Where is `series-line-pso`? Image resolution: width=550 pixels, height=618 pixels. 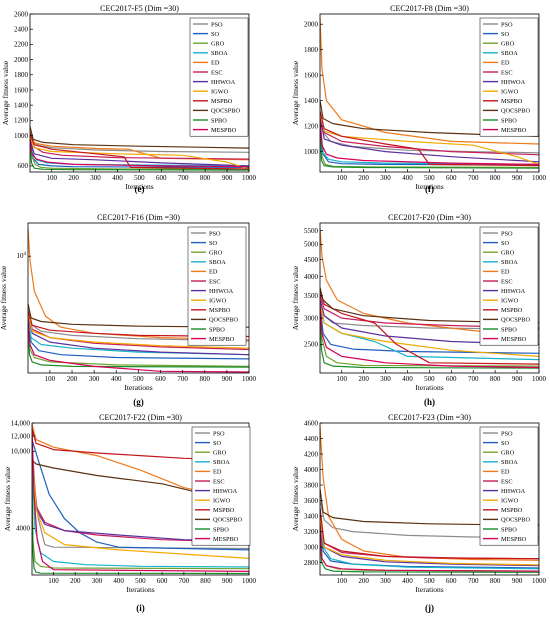
series-line-pso is located at coordinates (429, 519).